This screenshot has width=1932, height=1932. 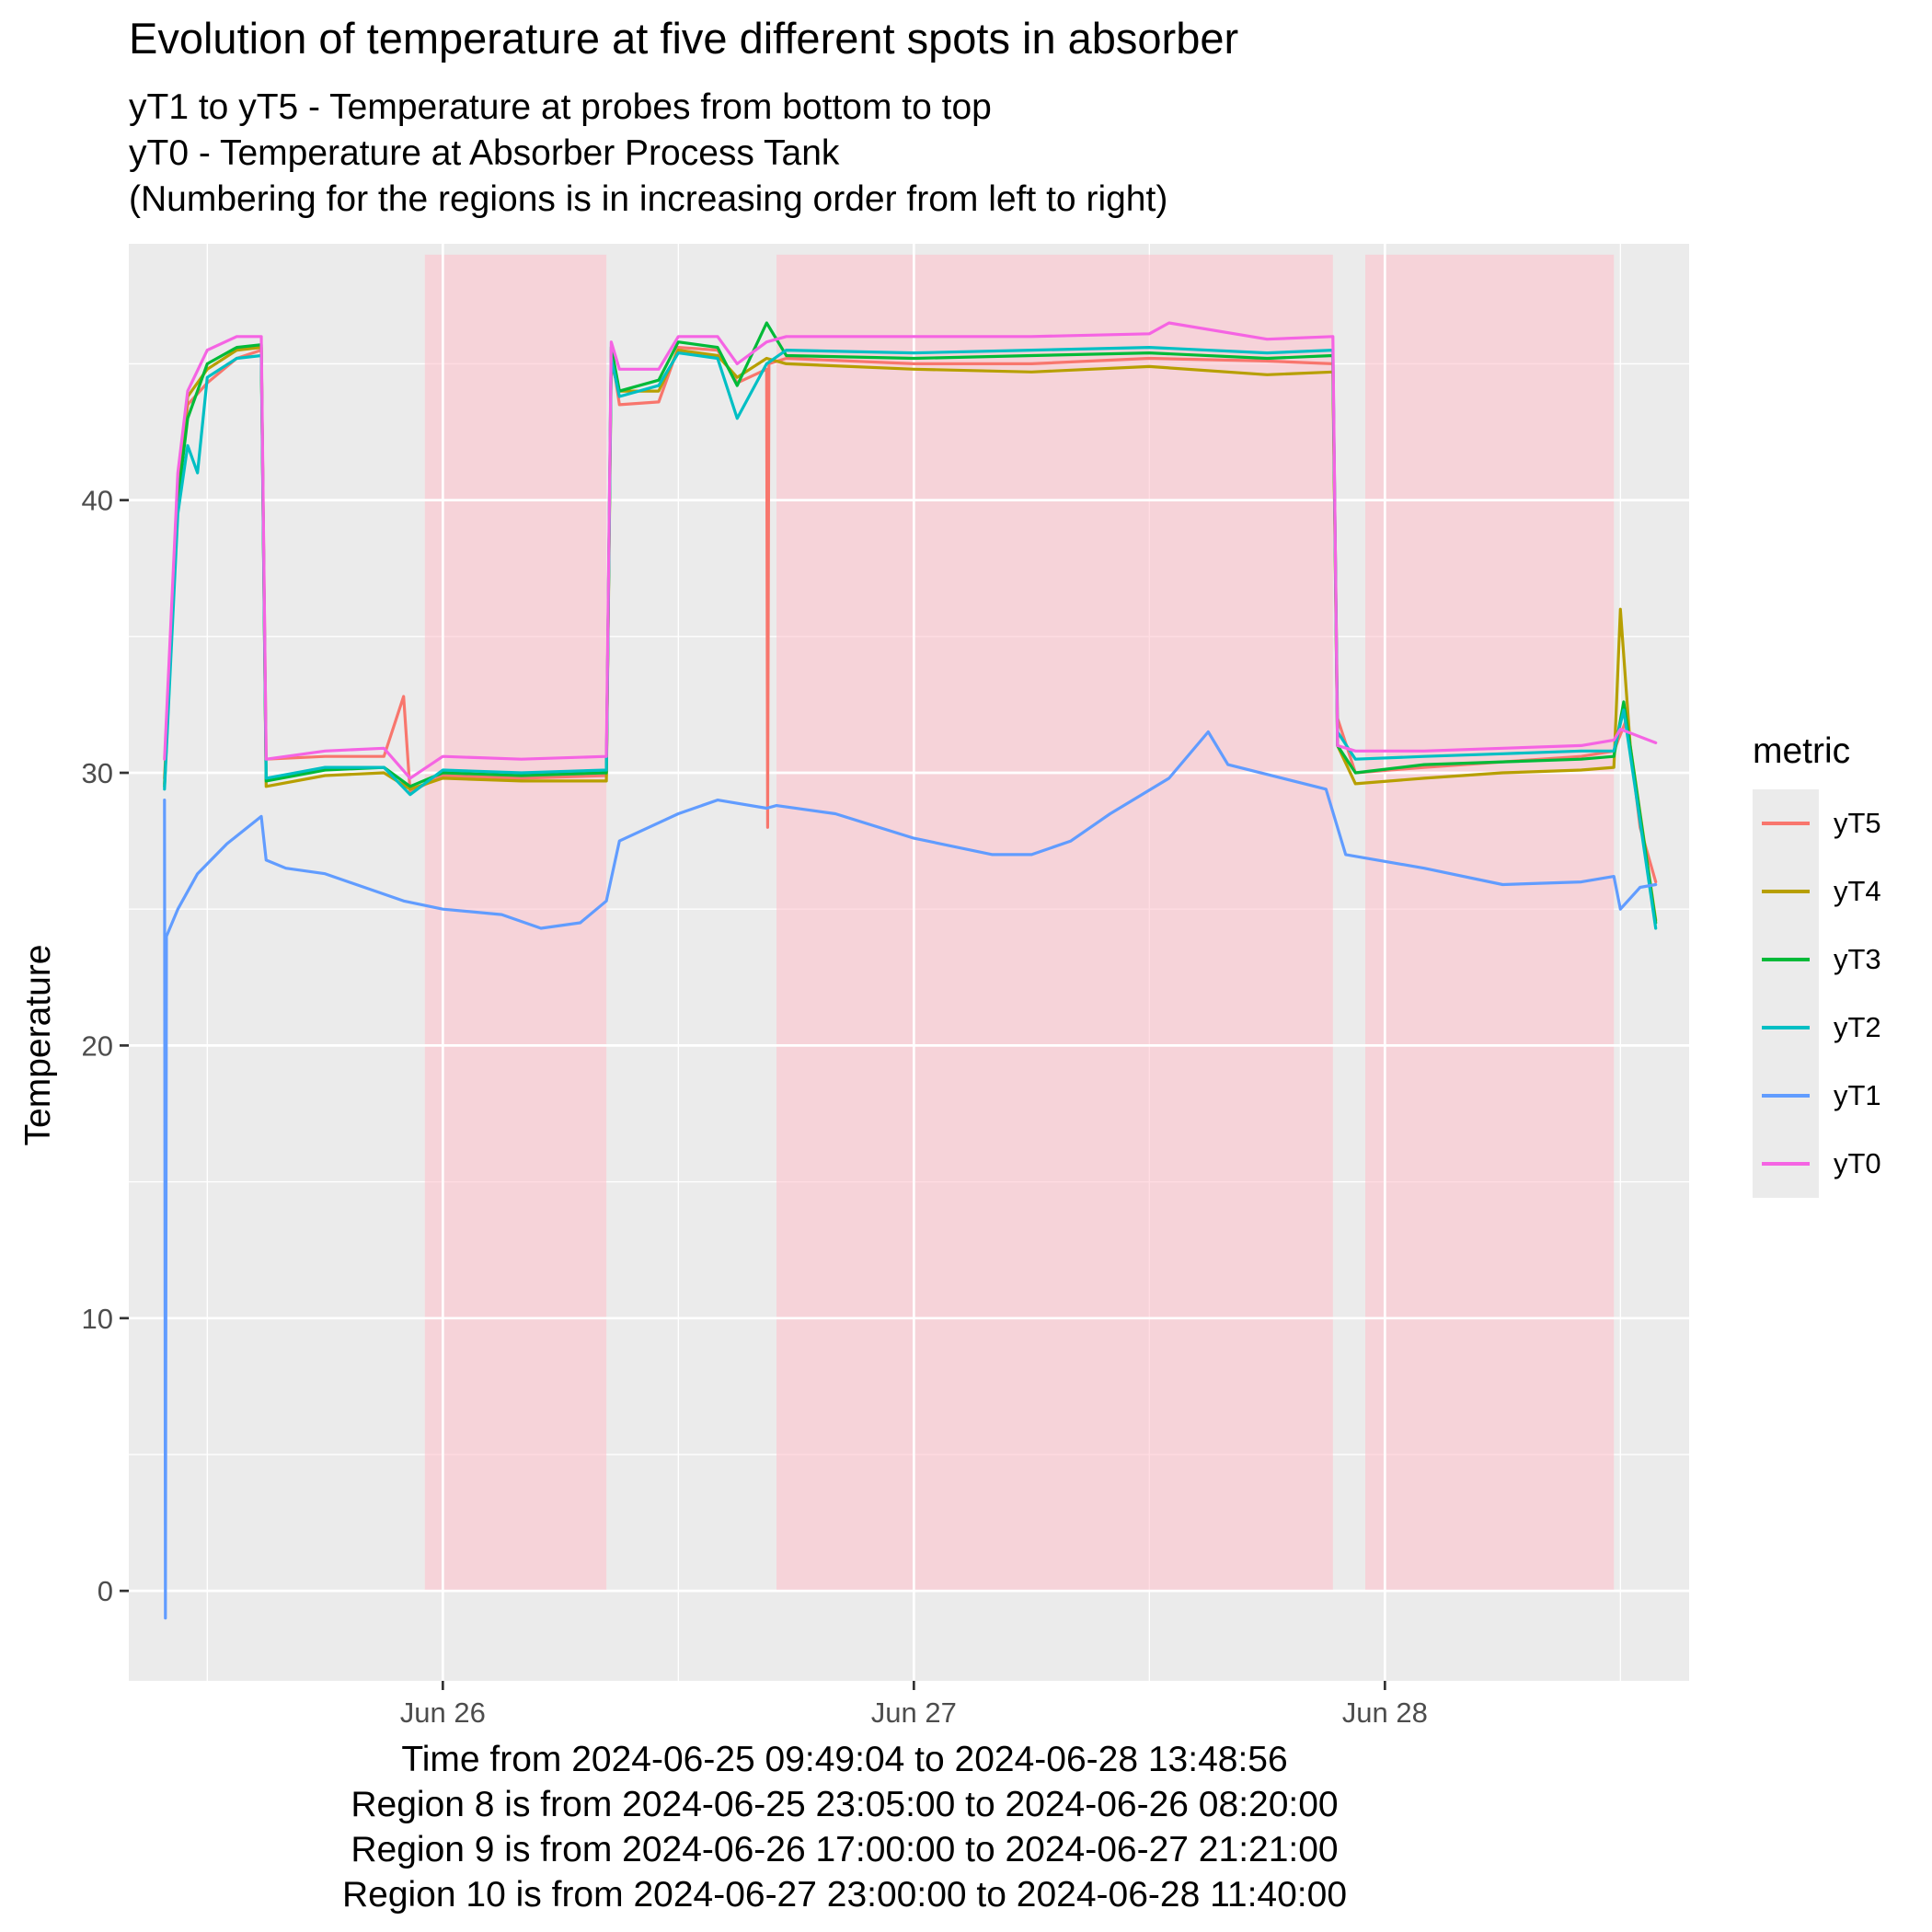 I want to click on legend-item-yT5: yT5, so click(x=1817, y=823).